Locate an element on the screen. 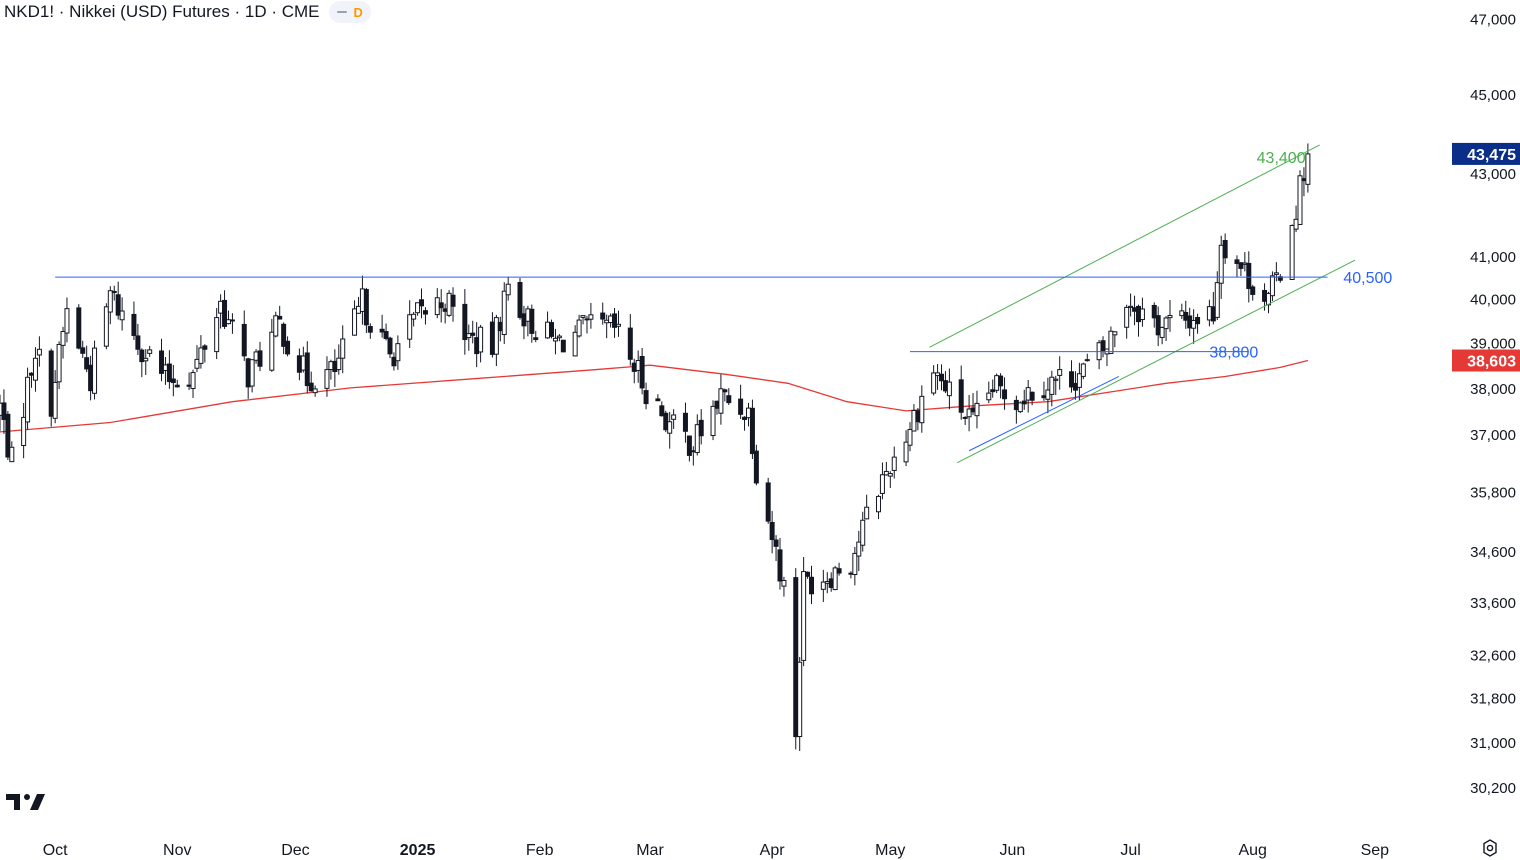  ma-value-label: 38,603 is located at coordinates (1491, 362).